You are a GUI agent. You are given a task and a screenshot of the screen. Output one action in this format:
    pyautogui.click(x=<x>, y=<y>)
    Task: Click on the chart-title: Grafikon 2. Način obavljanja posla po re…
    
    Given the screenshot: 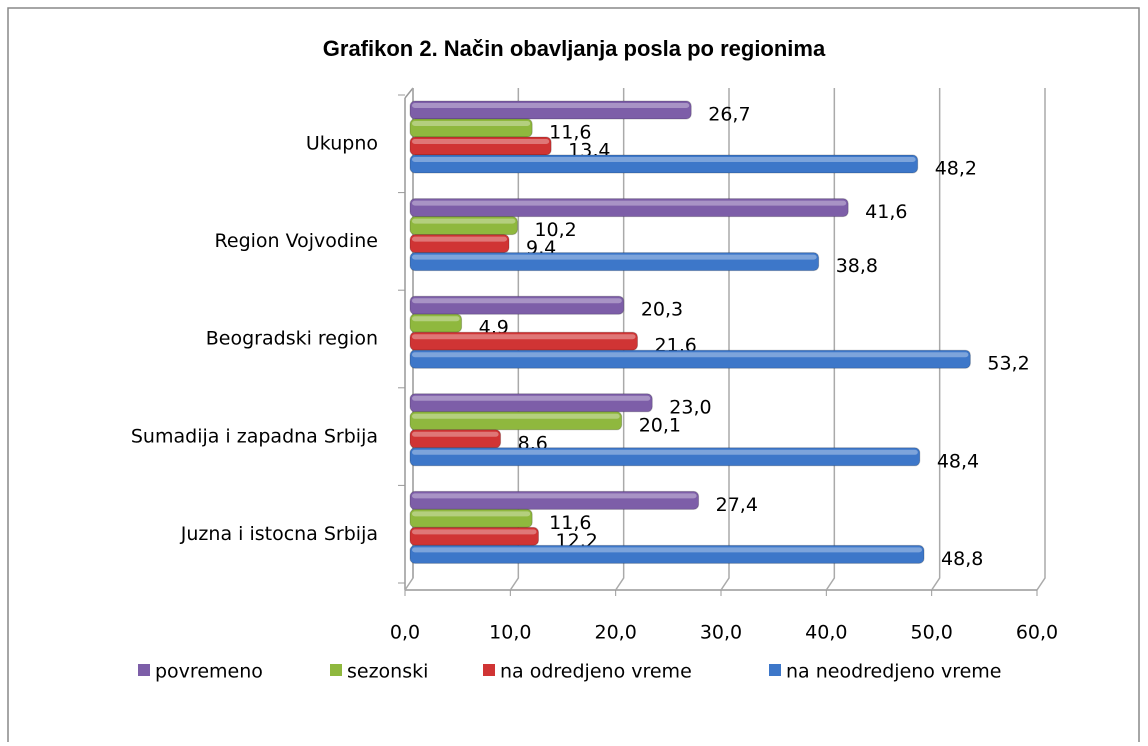 What is the action you would take?
    pyautogui.click(x=574, y=48)
    